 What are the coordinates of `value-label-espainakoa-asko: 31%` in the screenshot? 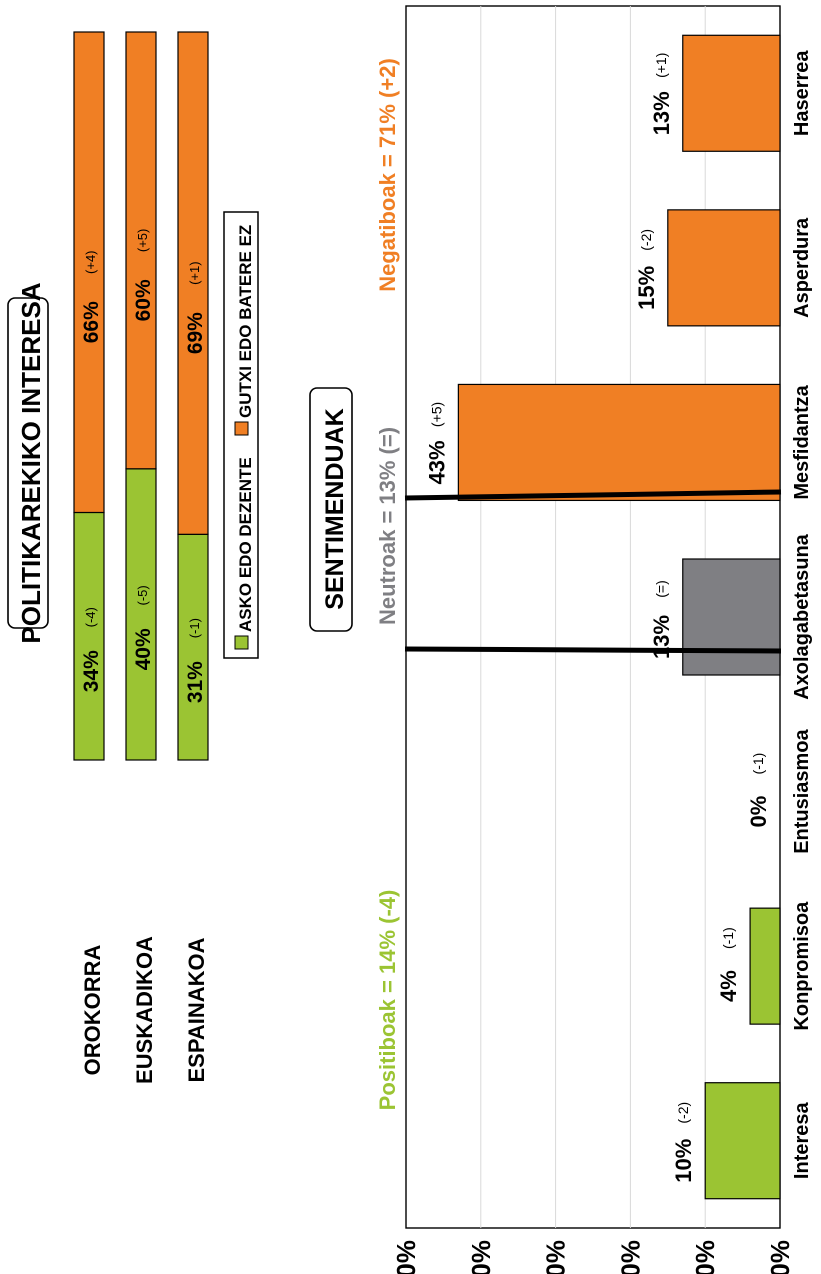 It's located at (195, 682).